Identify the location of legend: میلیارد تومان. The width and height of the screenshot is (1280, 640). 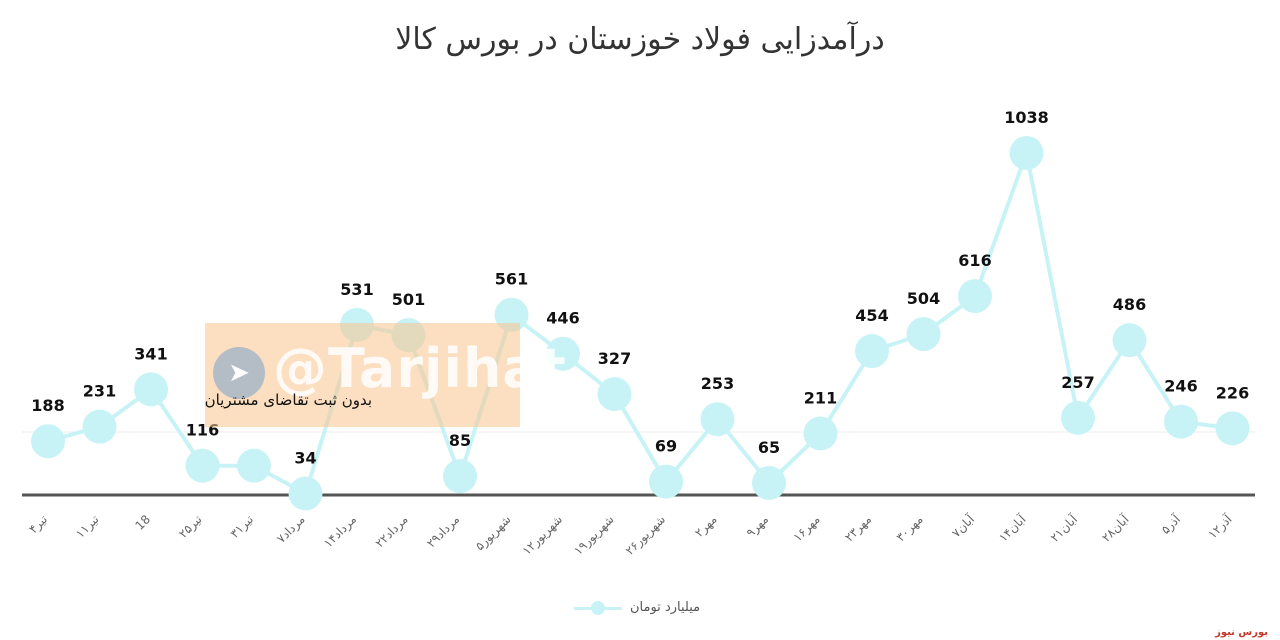
(637, 607).